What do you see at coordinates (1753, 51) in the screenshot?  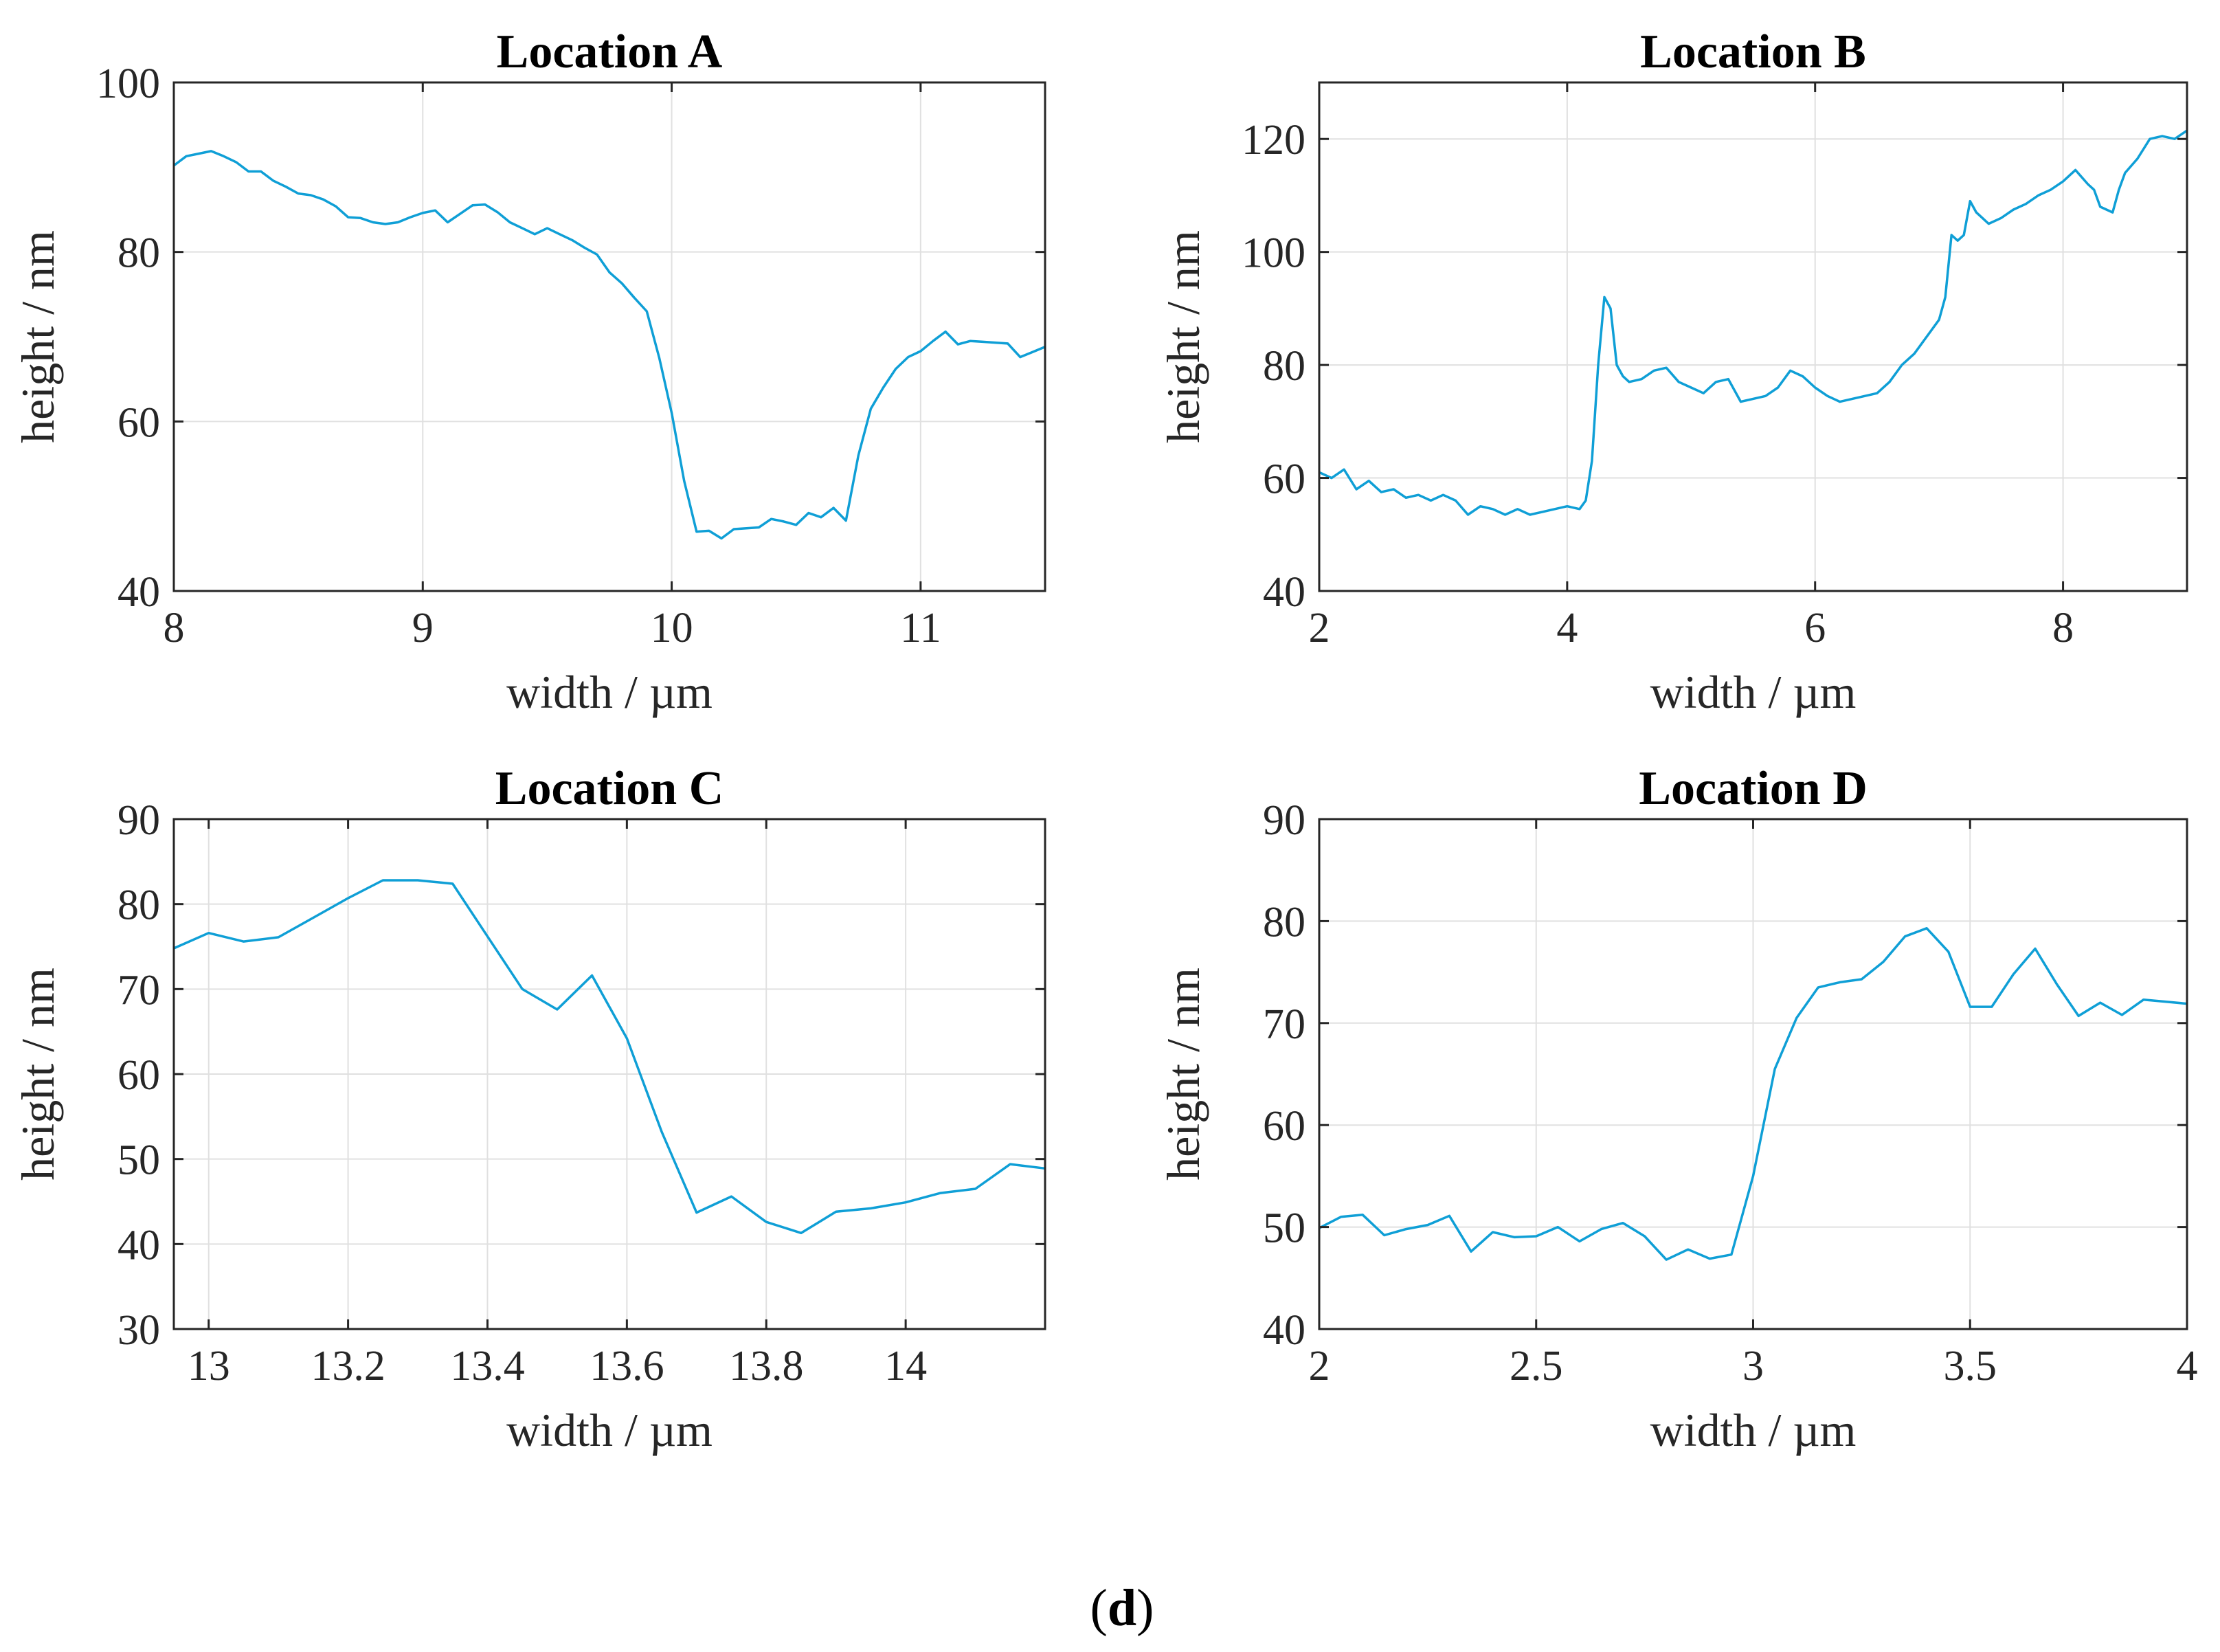 I see `chart-title: Location B` at bounding box center [1753, 51].